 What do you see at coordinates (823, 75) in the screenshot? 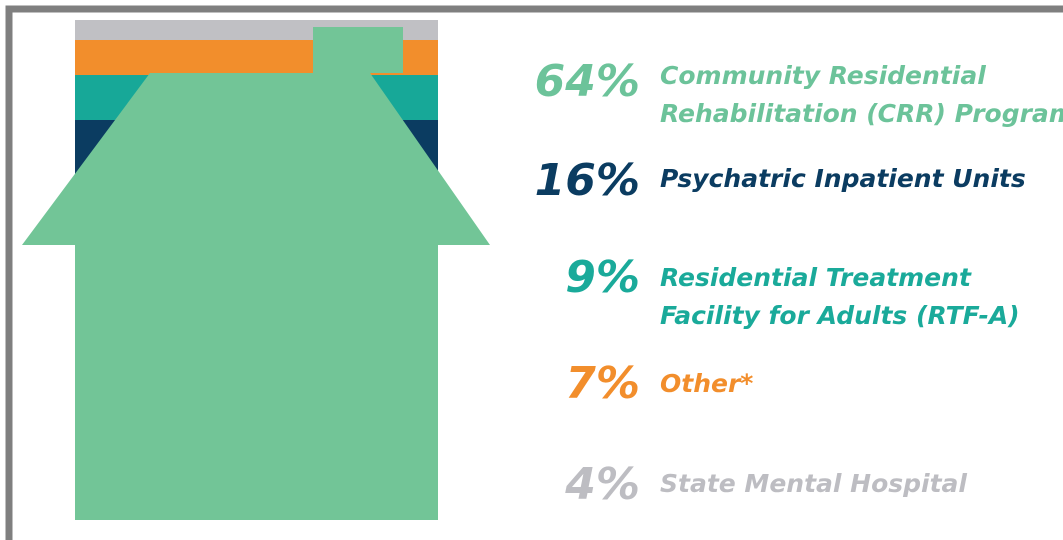
I see `category-label: Community Residential` at bounding box center [823, 75].